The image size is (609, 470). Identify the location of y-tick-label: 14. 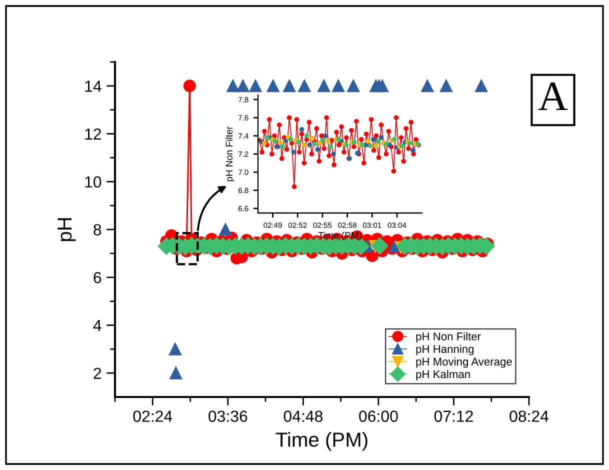
(93, 86).